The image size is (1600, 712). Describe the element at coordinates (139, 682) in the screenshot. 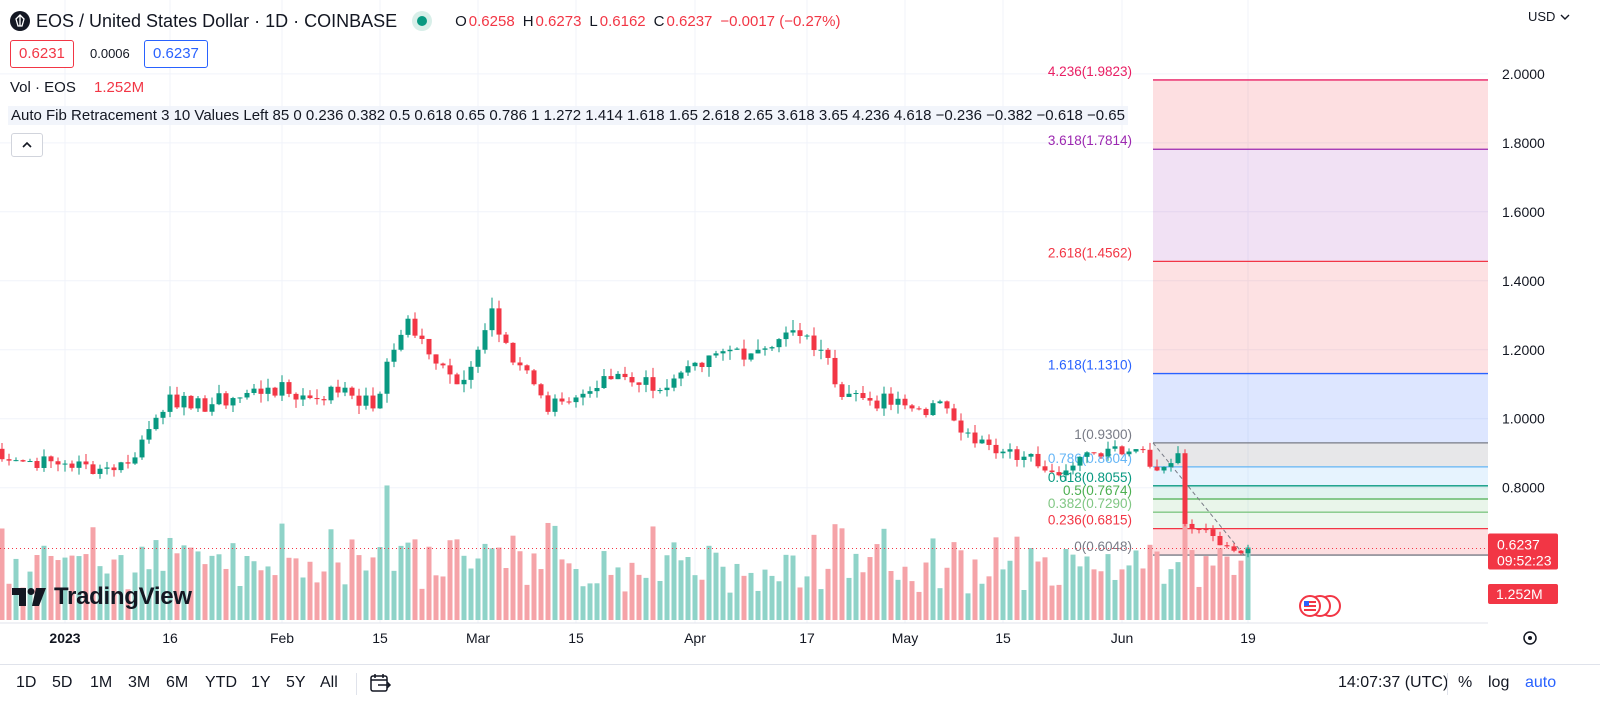

I see `range-3m-button: 3M` at that location.